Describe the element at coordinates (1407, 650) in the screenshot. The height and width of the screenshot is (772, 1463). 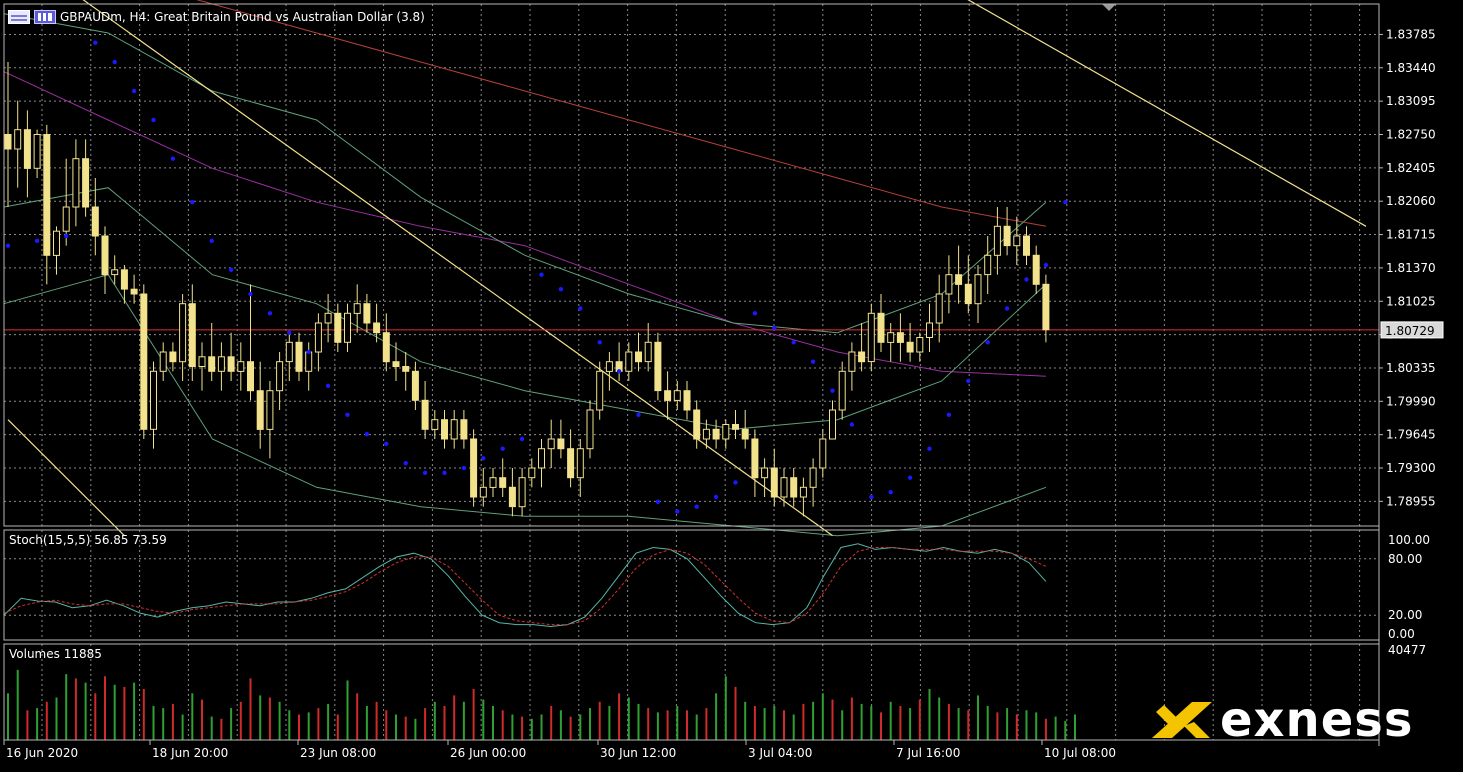
I see `volume-max-label: 40477` at that location.